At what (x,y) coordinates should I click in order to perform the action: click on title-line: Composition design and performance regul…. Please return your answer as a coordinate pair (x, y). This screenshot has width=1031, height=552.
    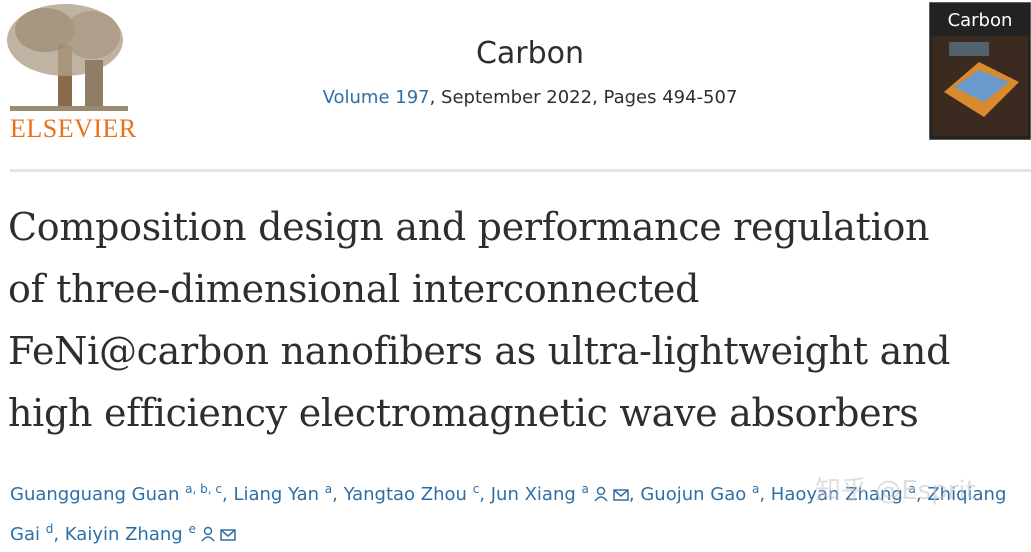
    Looking at the image, I should click on (469, 227).